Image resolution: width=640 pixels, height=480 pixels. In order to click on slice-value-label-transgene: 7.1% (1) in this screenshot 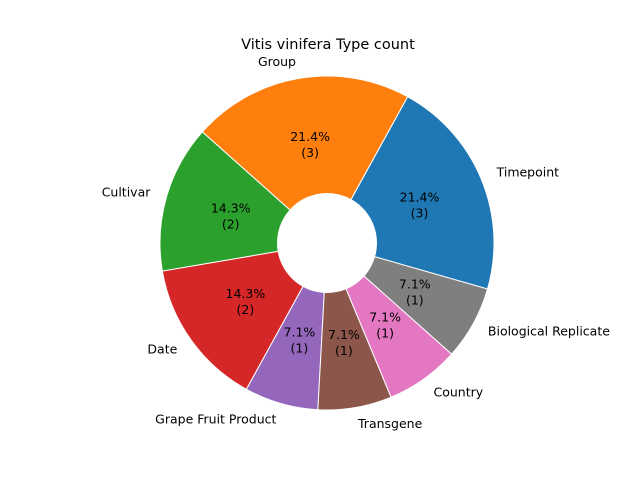, I will do `click(344, 342)`.